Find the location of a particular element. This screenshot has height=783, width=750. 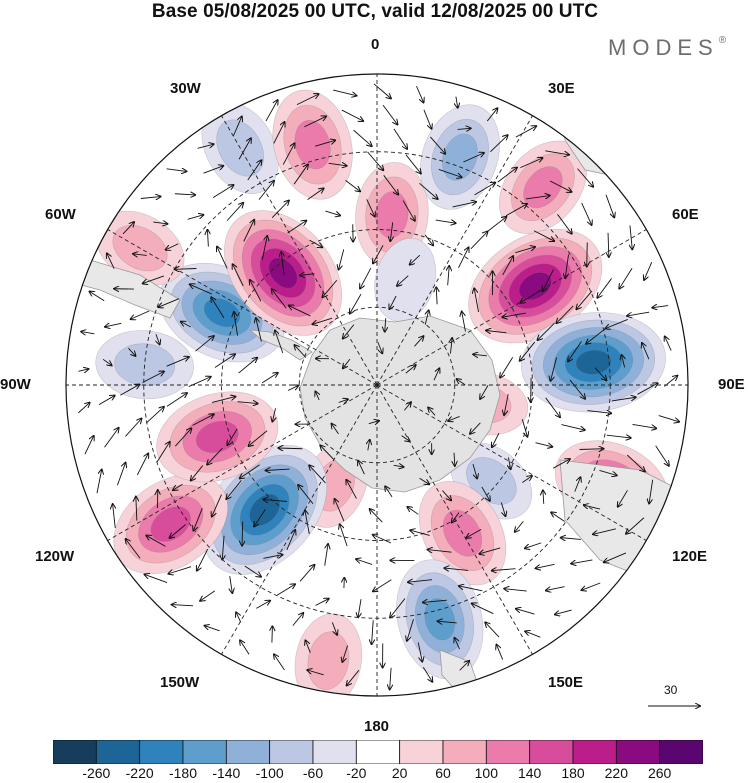

label-lon-60w: 60W is located at coordinates (60, 214).